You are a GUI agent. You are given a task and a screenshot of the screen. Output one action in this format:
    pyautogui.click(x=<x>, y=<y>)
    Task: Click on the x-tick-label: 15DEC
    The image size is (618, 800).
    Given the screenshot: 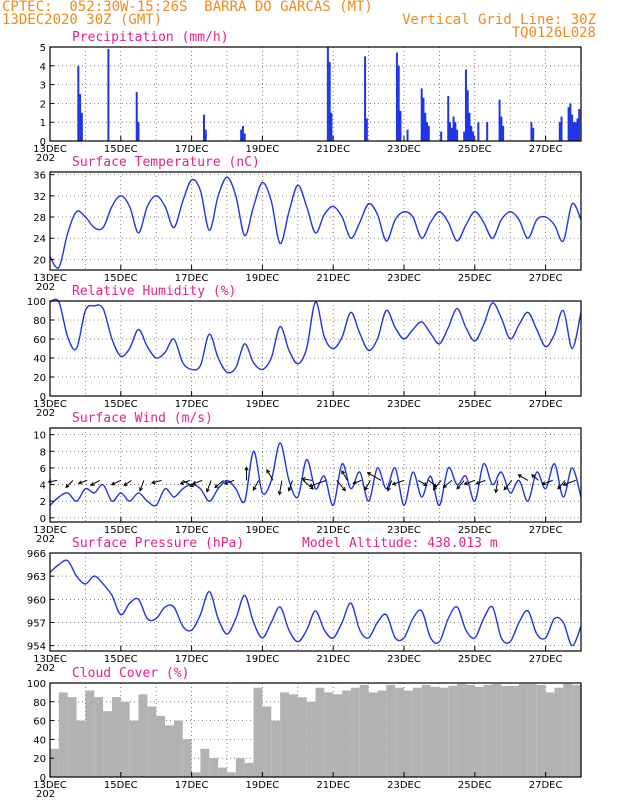 What is the action you would take?
    pyautogui.click(x=121, y=149)
    